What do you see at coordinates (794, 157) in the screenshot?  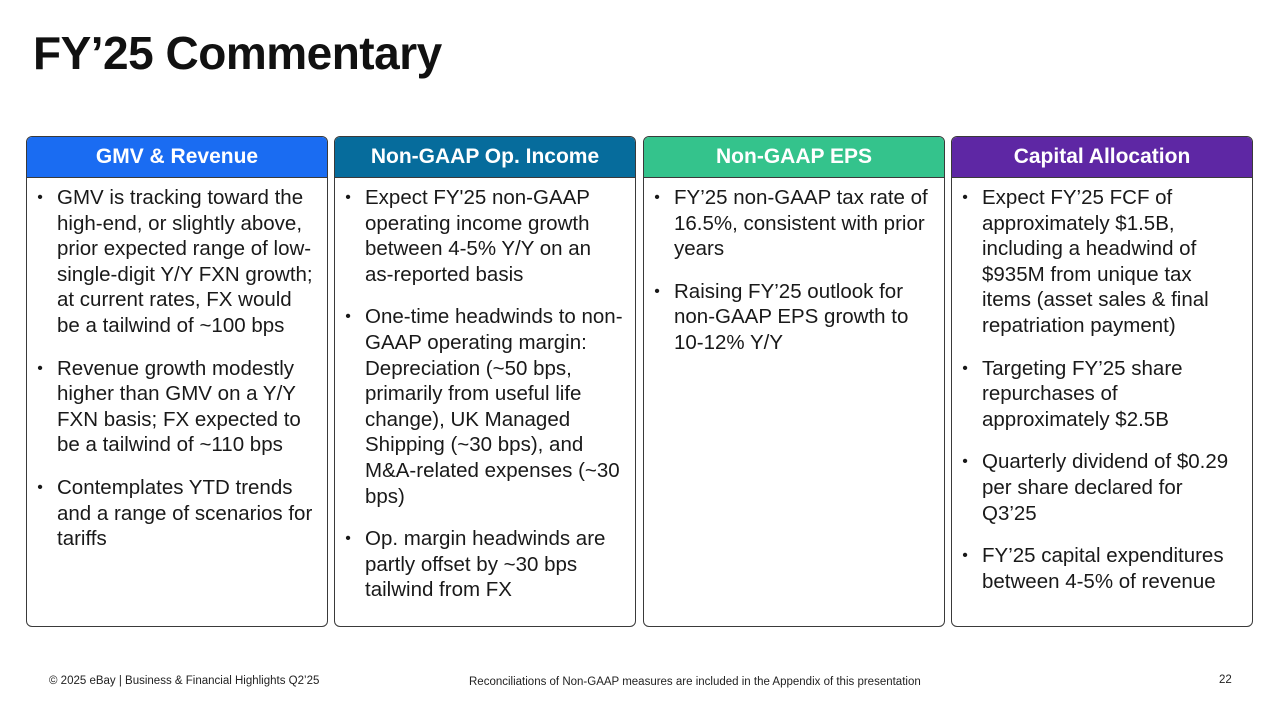 I see `column-header: Non-GAAP EPS` at bounding box center [794, 157].